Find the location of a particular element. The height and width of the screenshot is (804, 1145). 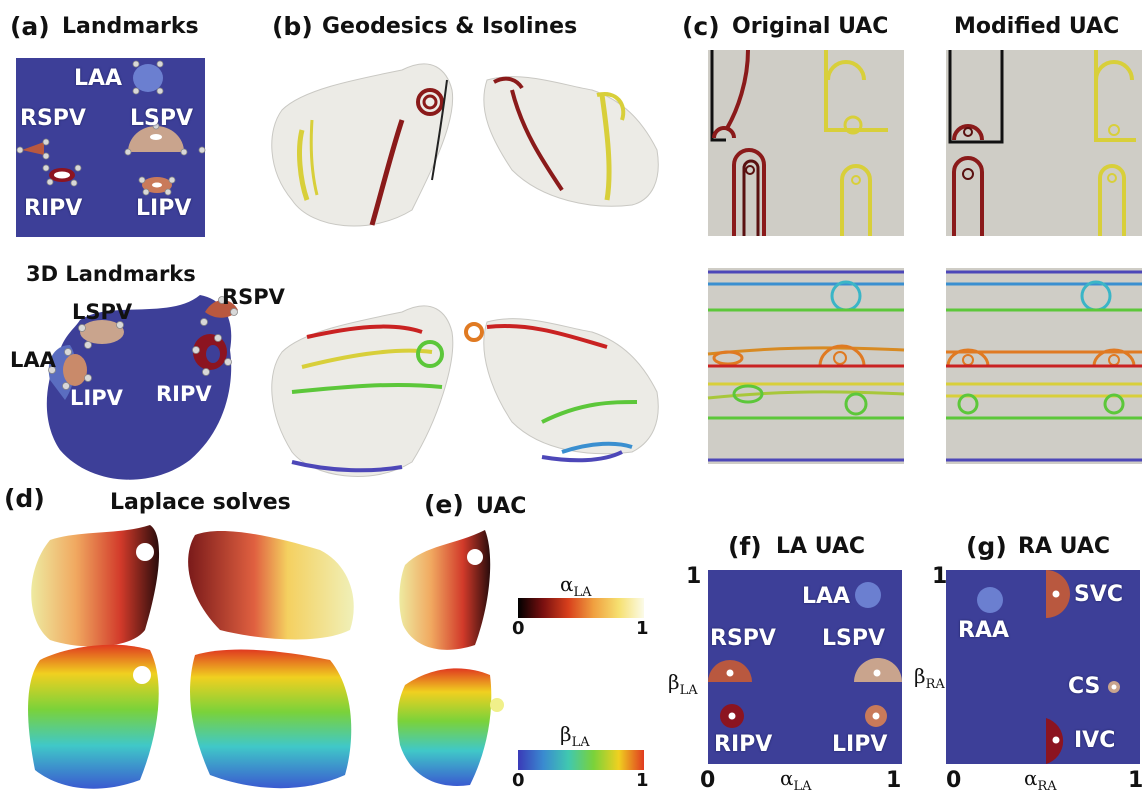

landmarks-2d-box: LAA RSPV LSPV RIPV LIPV is located at coordinates (111, 147).